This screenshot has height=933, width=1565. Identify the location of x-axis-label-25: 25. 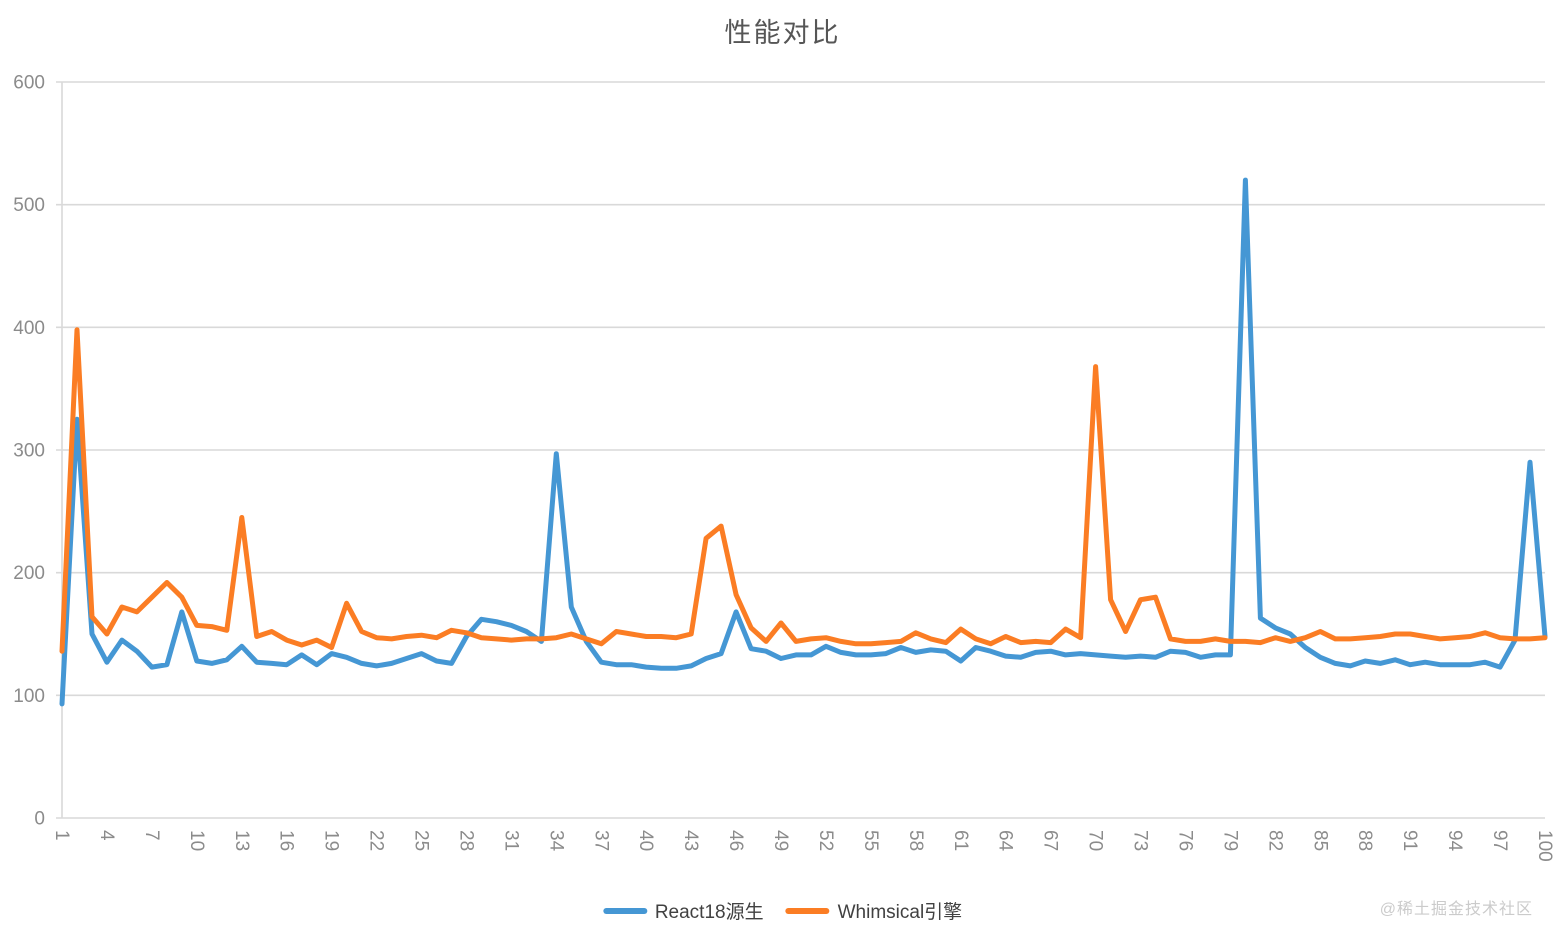
(421, 840).